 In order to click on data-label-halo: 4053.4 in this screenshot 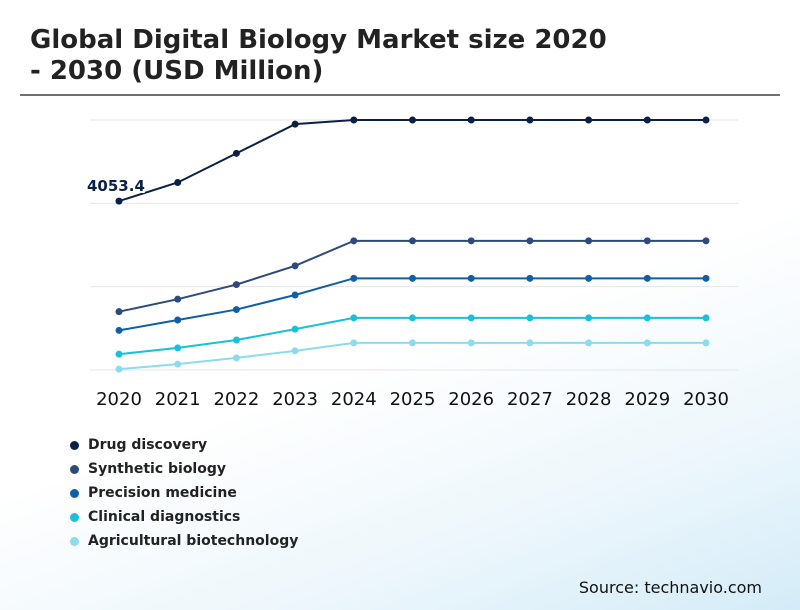, I will do `click(116, 186)`.